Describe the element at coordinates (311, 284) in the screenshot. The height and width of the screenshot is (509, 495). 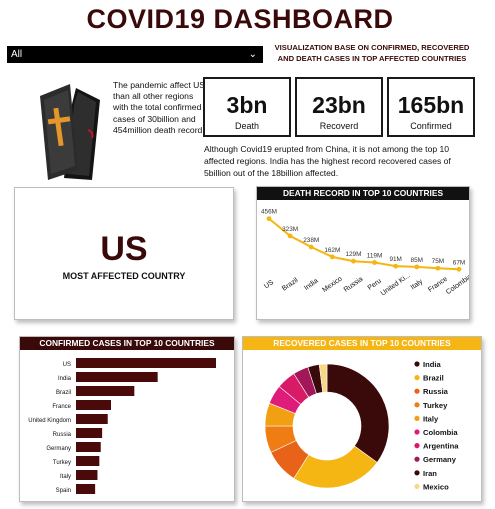
I see `death-category-label: India` at that location.